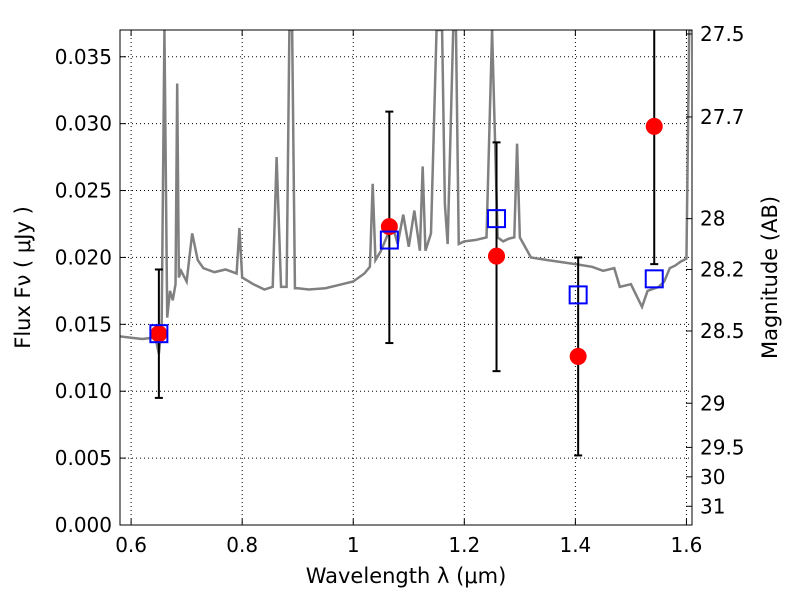 The image size is (800, 600). Describe the element at coordinates (83, 458) in the screenshot. I see `y-tick-label: 0.005` at that location.